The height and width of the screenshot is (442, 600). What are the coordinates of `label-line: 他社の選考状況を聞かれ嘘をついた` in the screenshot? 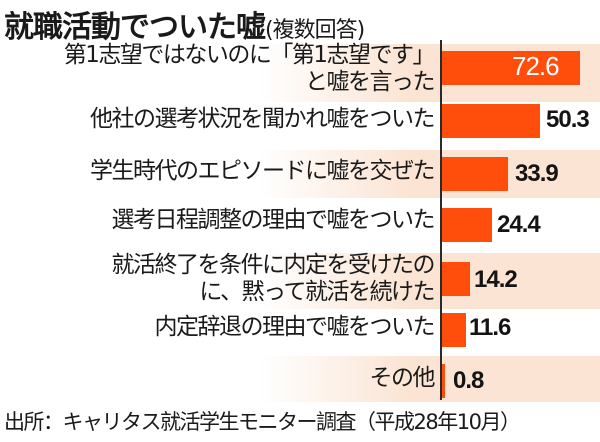 It's located at (263, 119).